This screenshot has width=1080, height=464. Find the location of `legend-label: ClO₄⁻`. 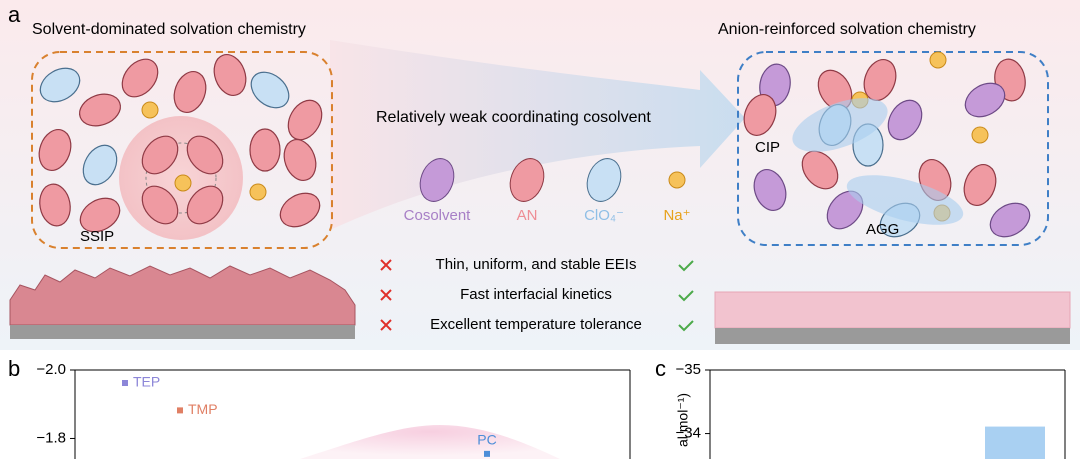

legend-label: ClO₄⁻ is located at coordinates (604, 215).